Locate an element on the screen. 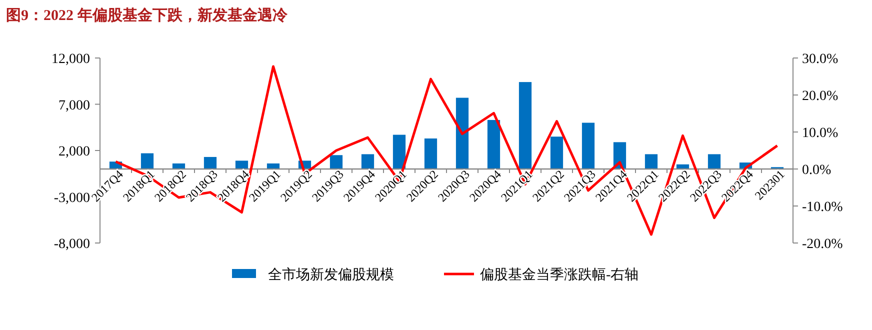  y2-tick-label: -10.0% is located at coordinates (823, 207).